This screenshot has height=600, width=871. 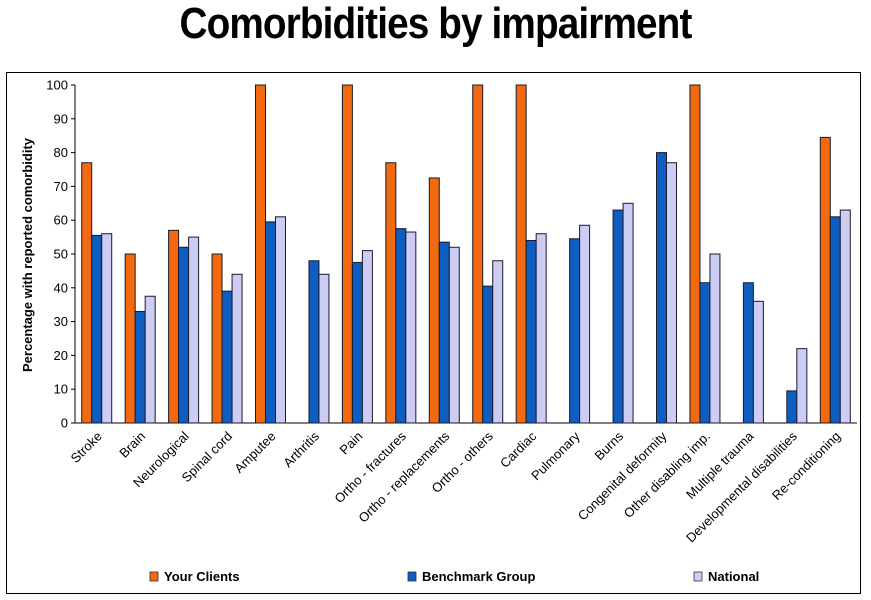 I want to click on y-tick-label: 40, so click(x=61, y=287).